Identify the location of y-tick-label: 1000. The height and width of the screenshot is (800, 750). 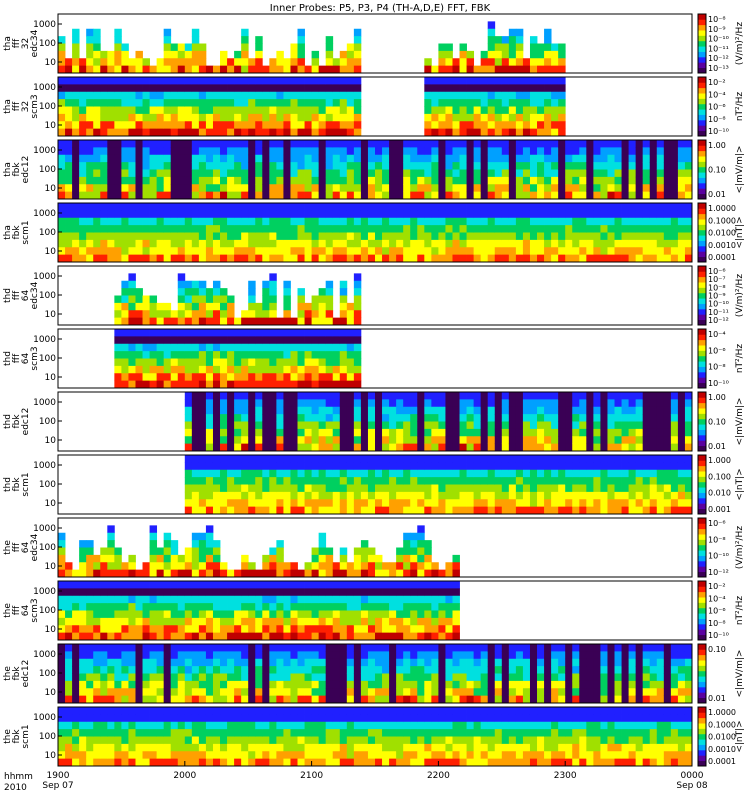
(44, 529).